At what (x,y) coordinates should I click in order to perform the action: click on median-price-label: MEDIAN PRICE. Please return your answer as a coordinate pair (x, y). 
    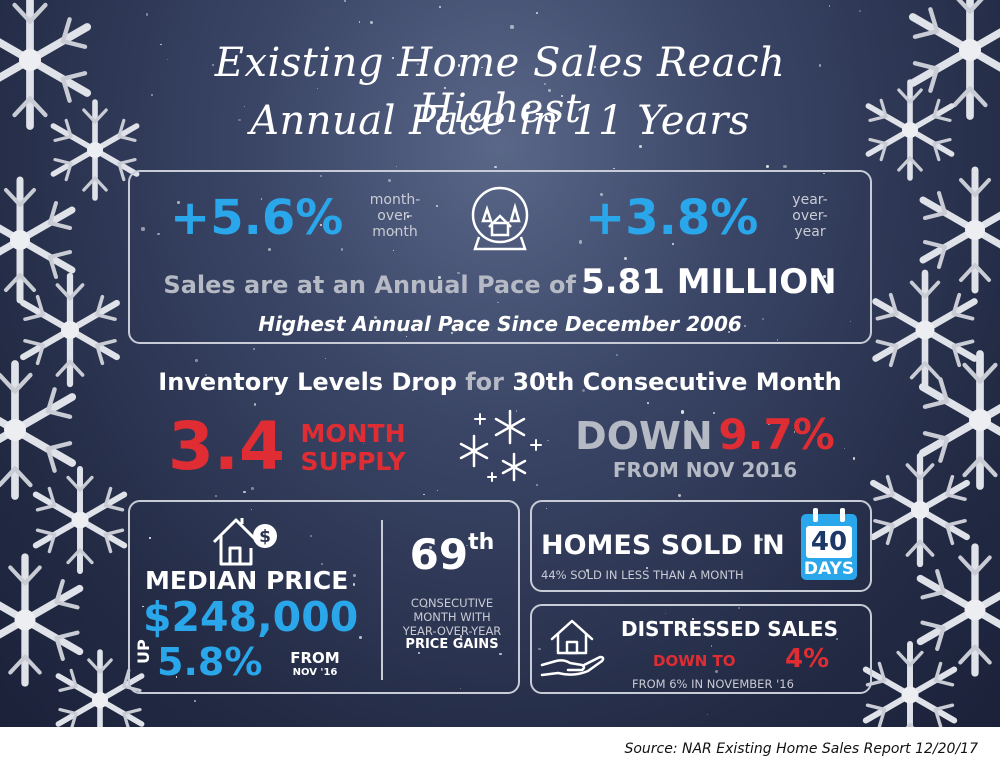
    Looking at the image, I should click on (247, 580).